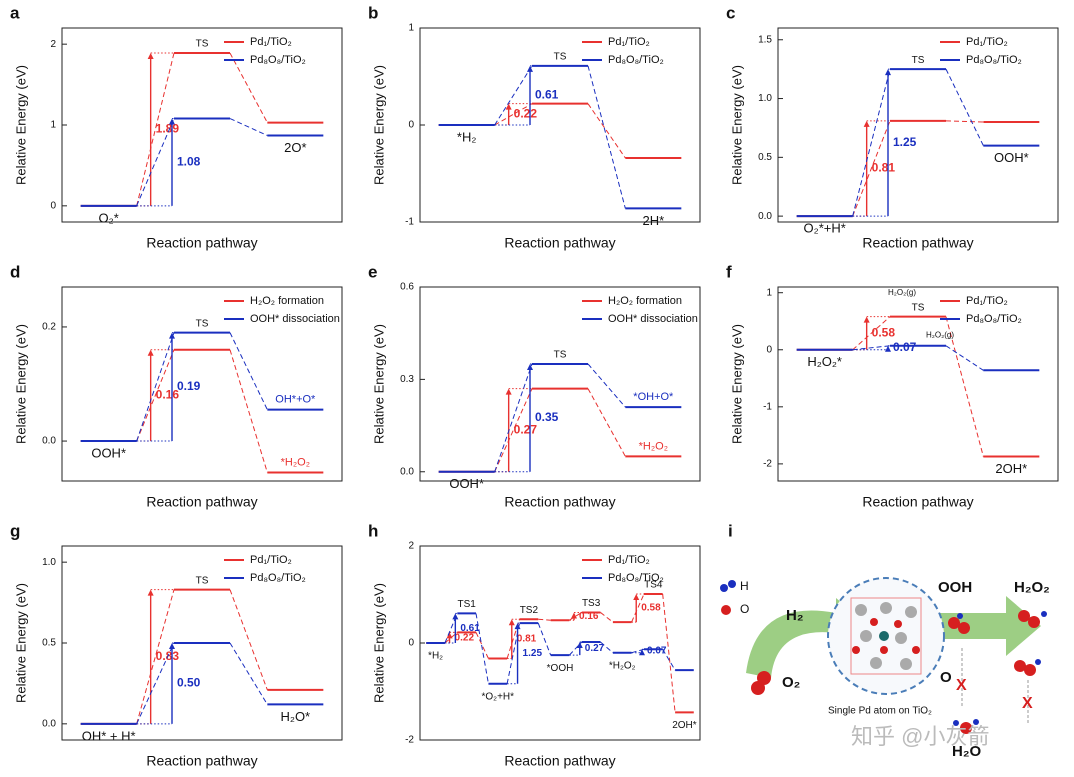  Describe the element at coordinates (765, 157) in the screenshot. I see `y-tick-label: 0.5` at that location.